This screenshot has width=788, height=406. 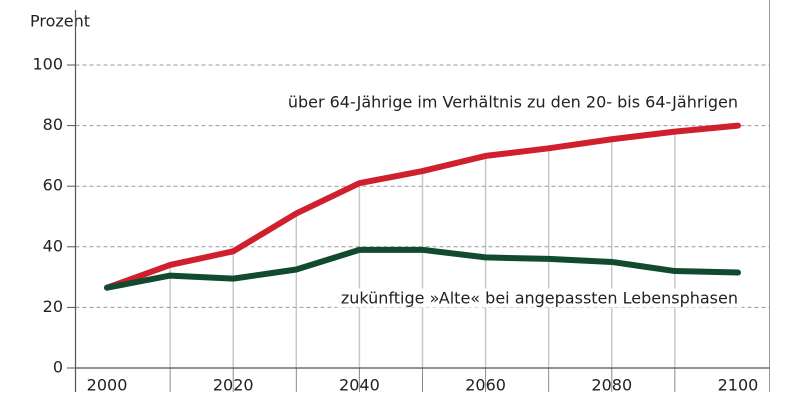 What do you see at coordinates (233, 385) in the screenshot?
I see `x-tick-label: 2020` at bounding box center [233, 385].